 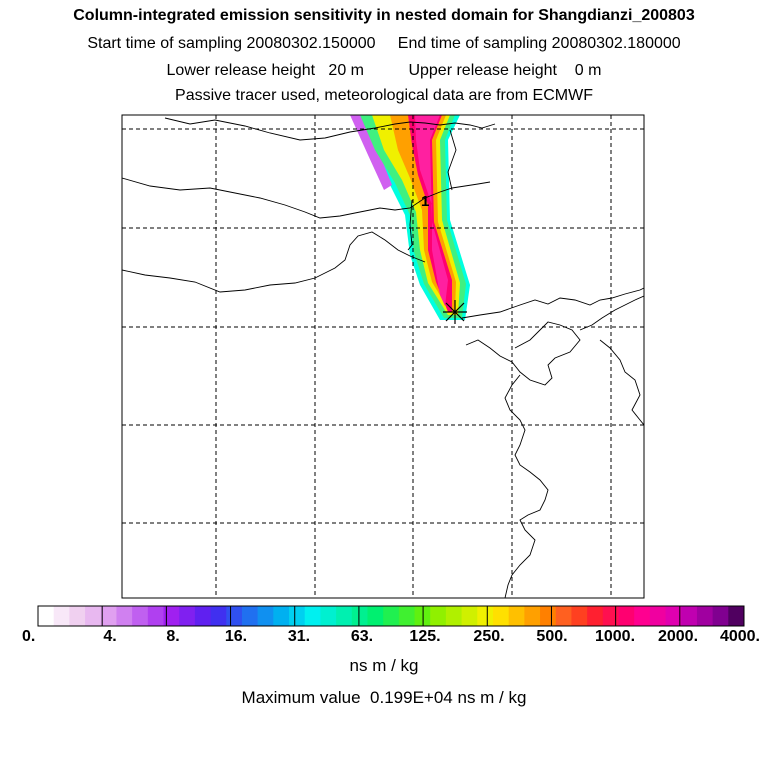 I want to click on color-bar-units: ns m / kg, so click(x=384, y=665).